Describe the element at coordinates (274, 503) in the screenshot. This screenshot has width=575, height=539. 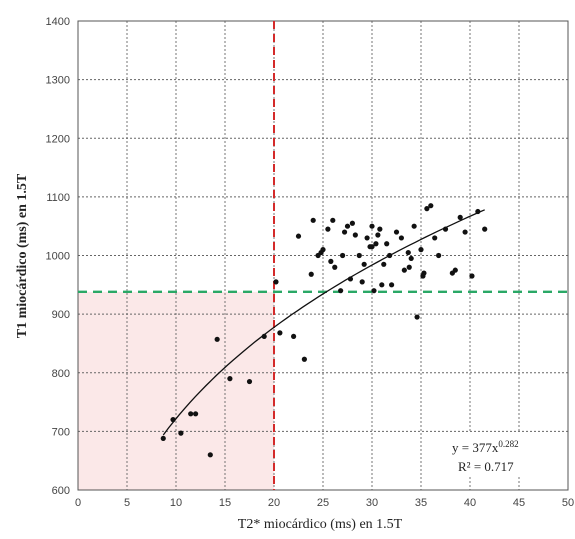
I see `x-tick-label: 20` at that location.